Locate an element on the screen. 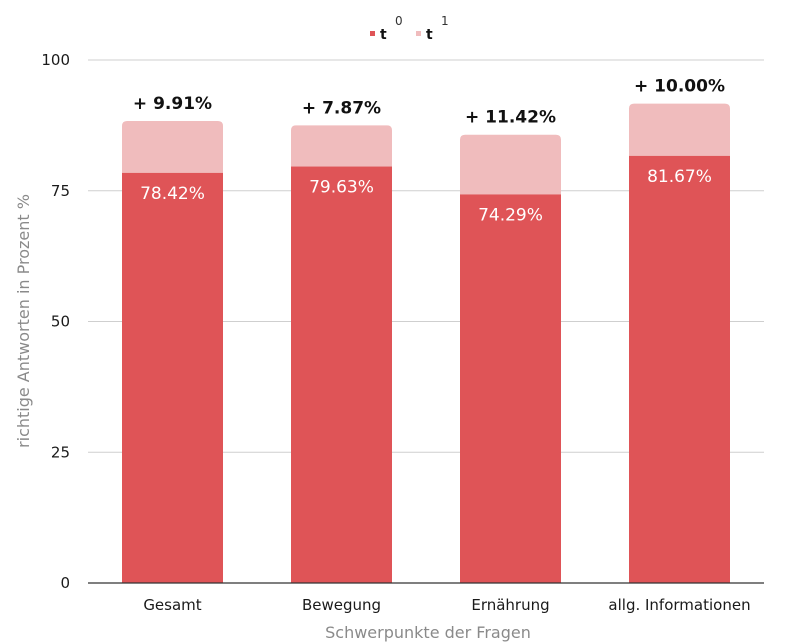 Image resolution: width=790 pixels, height=644 pixels. y-tick-label: 25 is located at coordinates (60, 452).